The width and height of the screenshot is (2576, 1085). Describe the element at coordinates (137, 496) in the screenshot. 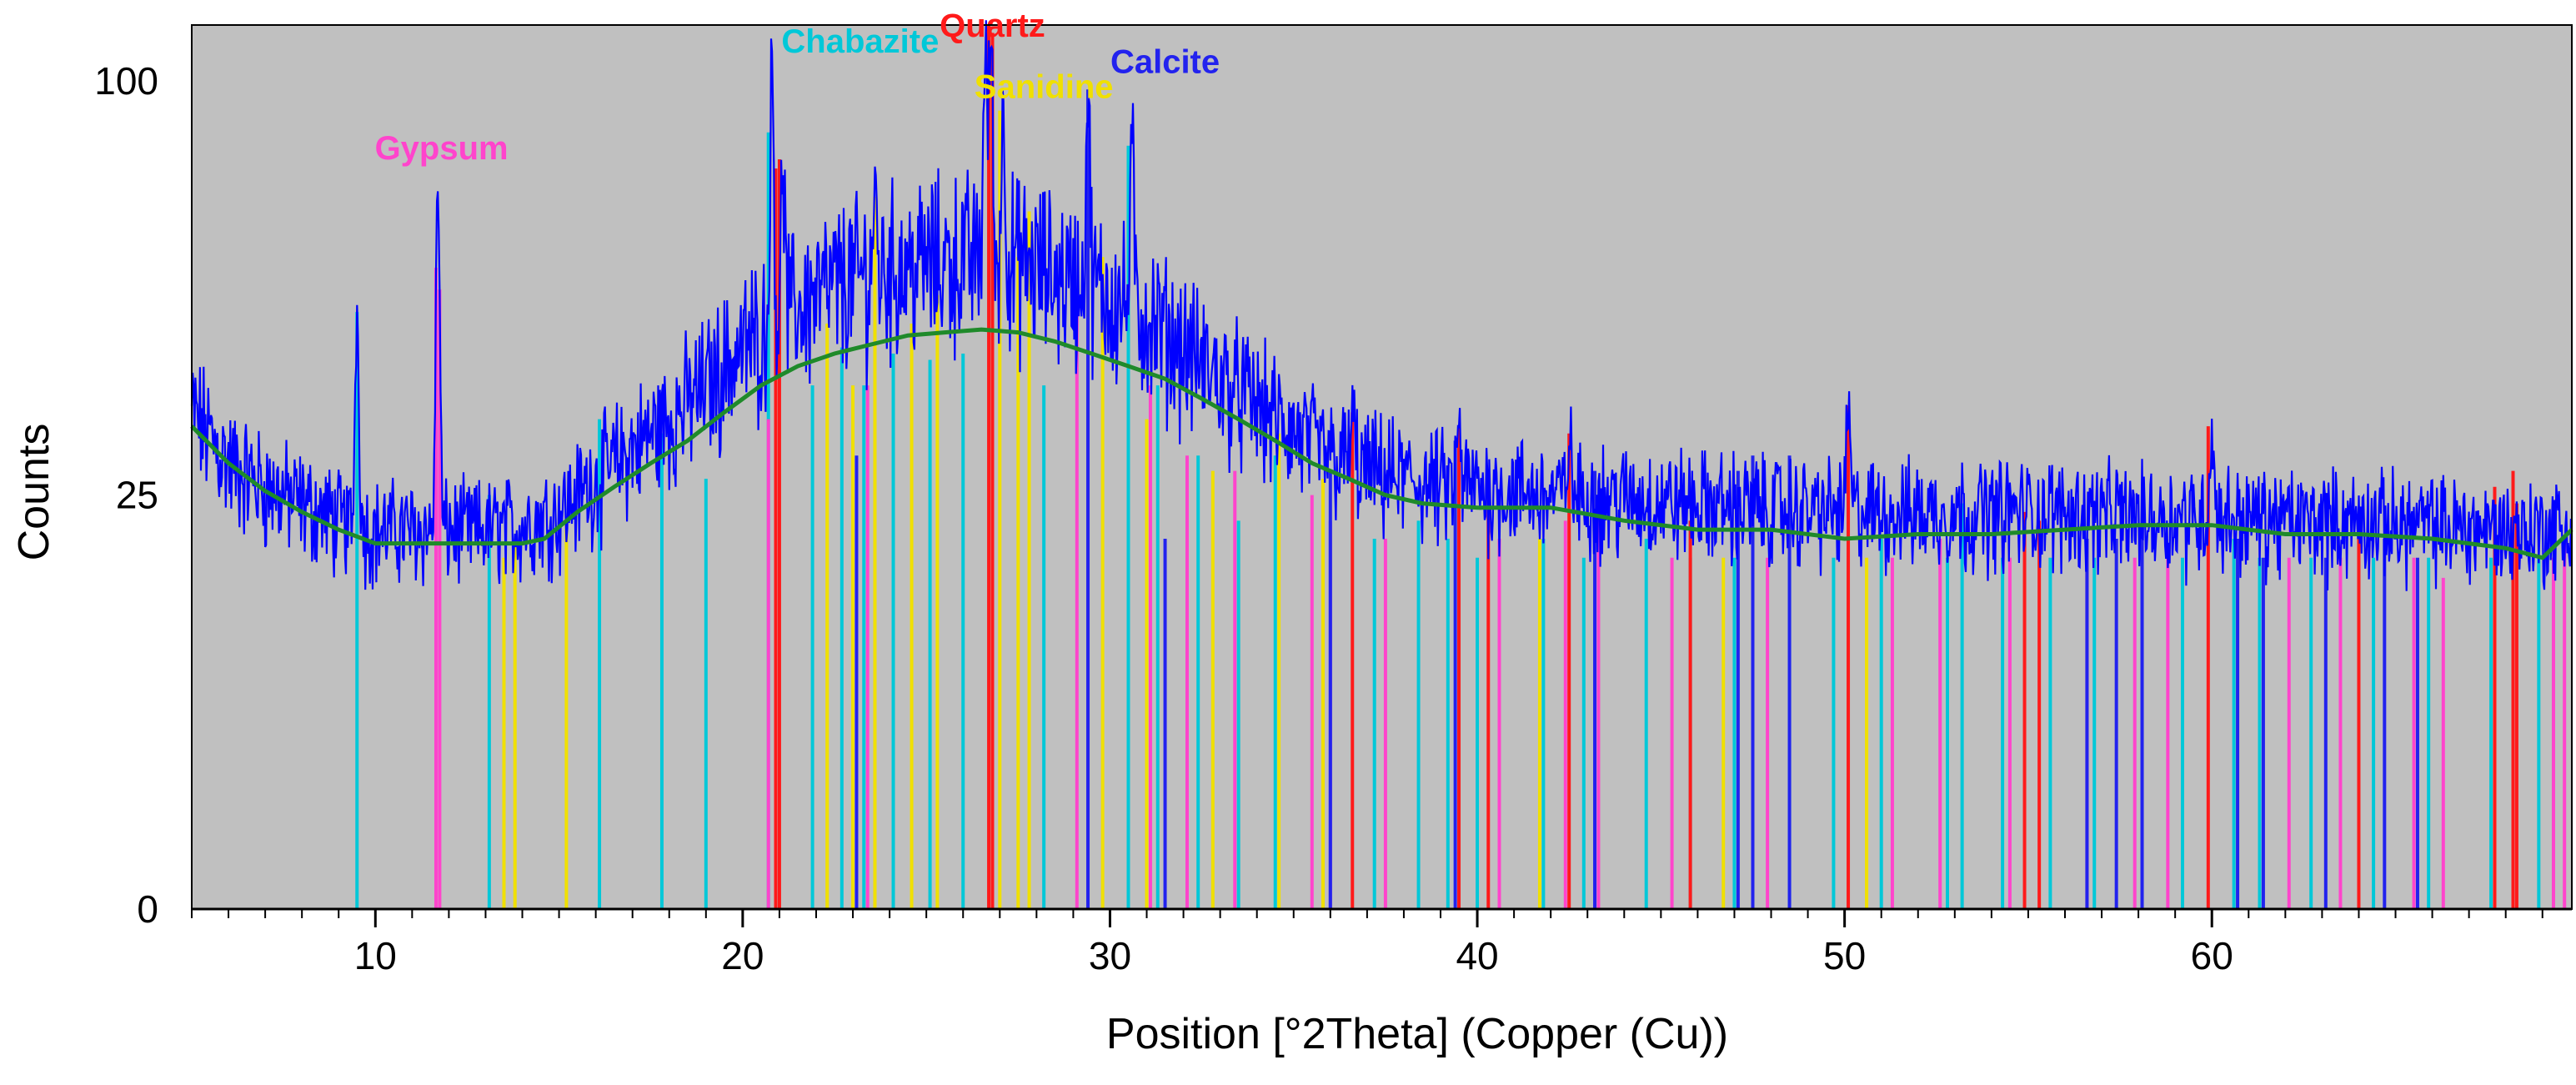

I see `y-tick-label: 25` at that location.